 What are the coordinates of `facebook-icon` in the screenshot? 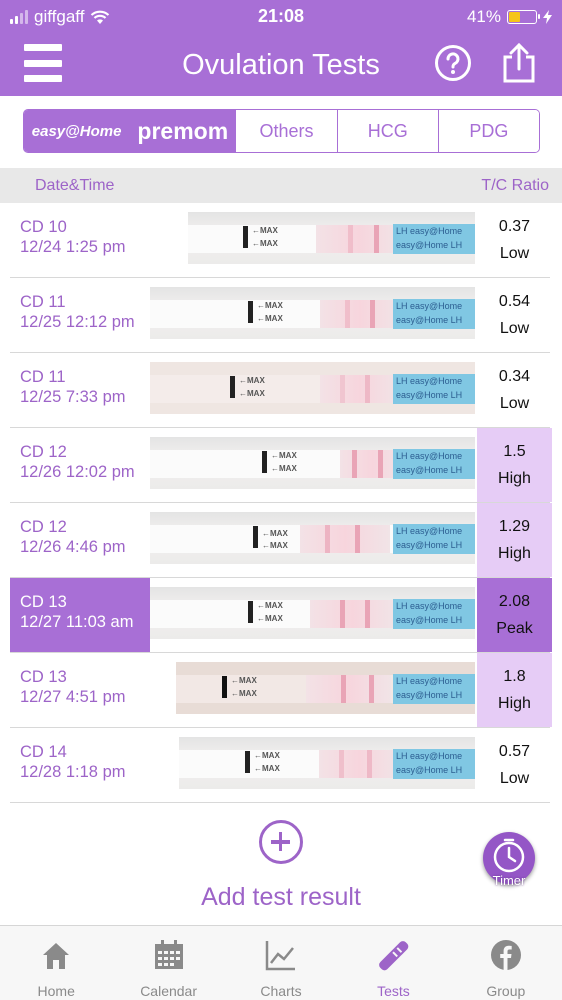 It's located at (505, 955).